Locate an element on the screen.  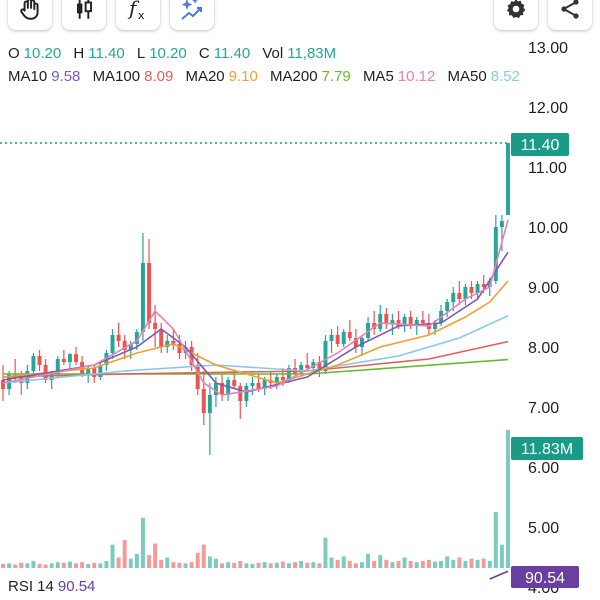
ohlc-legend: O 10.20 H 11.40 L 10.20 C 11.40 Vol 11,83M is located at coordinates (176, 53).